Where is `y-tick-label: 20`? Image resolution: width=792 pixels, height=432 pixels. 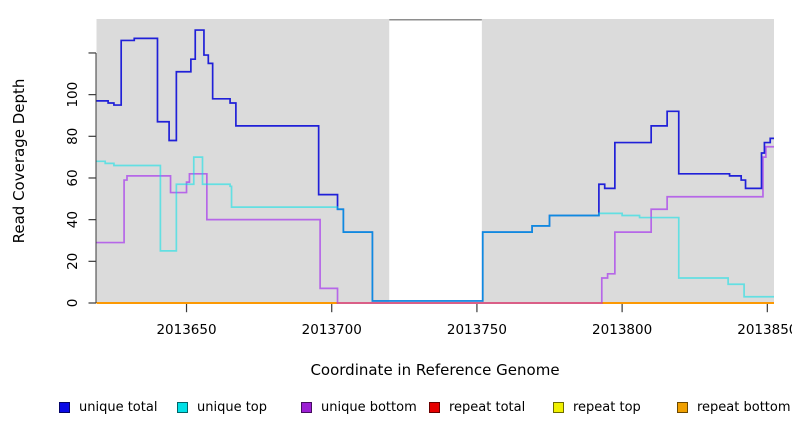
y-tick-label: 20 is located at coordinates (73, 261).